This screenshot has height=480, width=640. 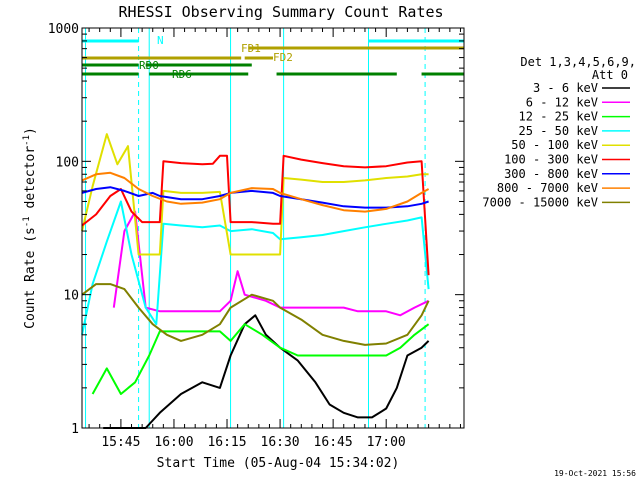 I want to click on x-tick-label: 17:00, so click(x=386, y=442).